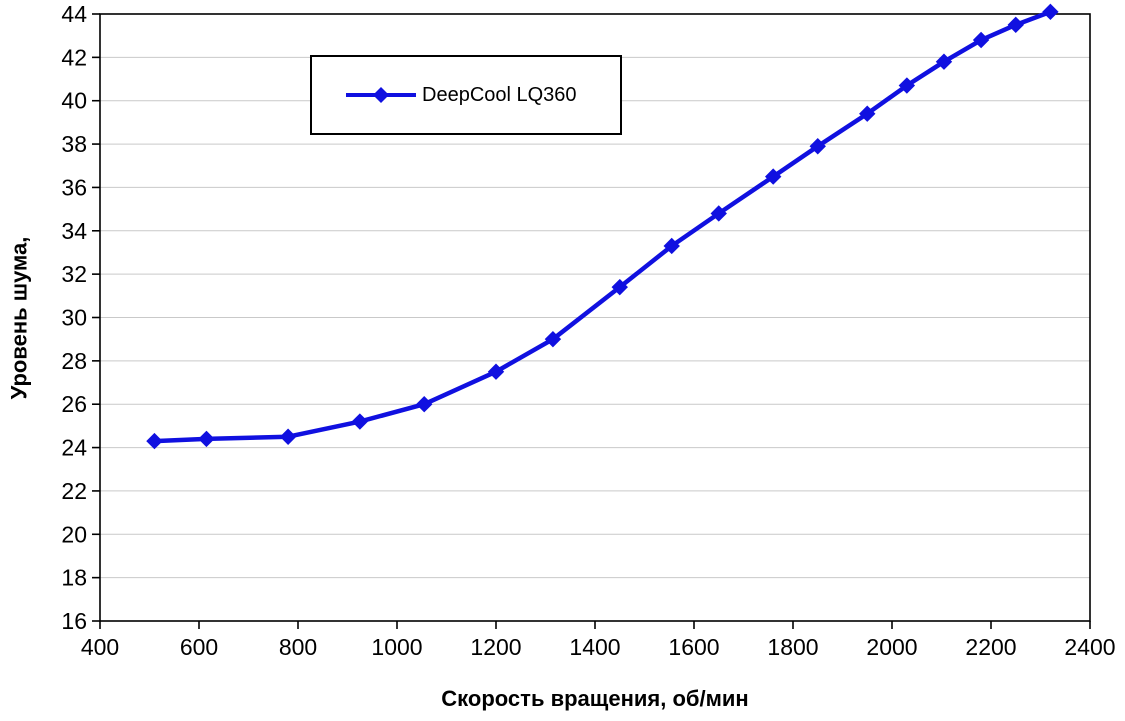 This screenshot has height=721, width=1125. Describe the element at coordinates (74, 14) in the screenshot. I see `y-tick-label: 44` at that location.